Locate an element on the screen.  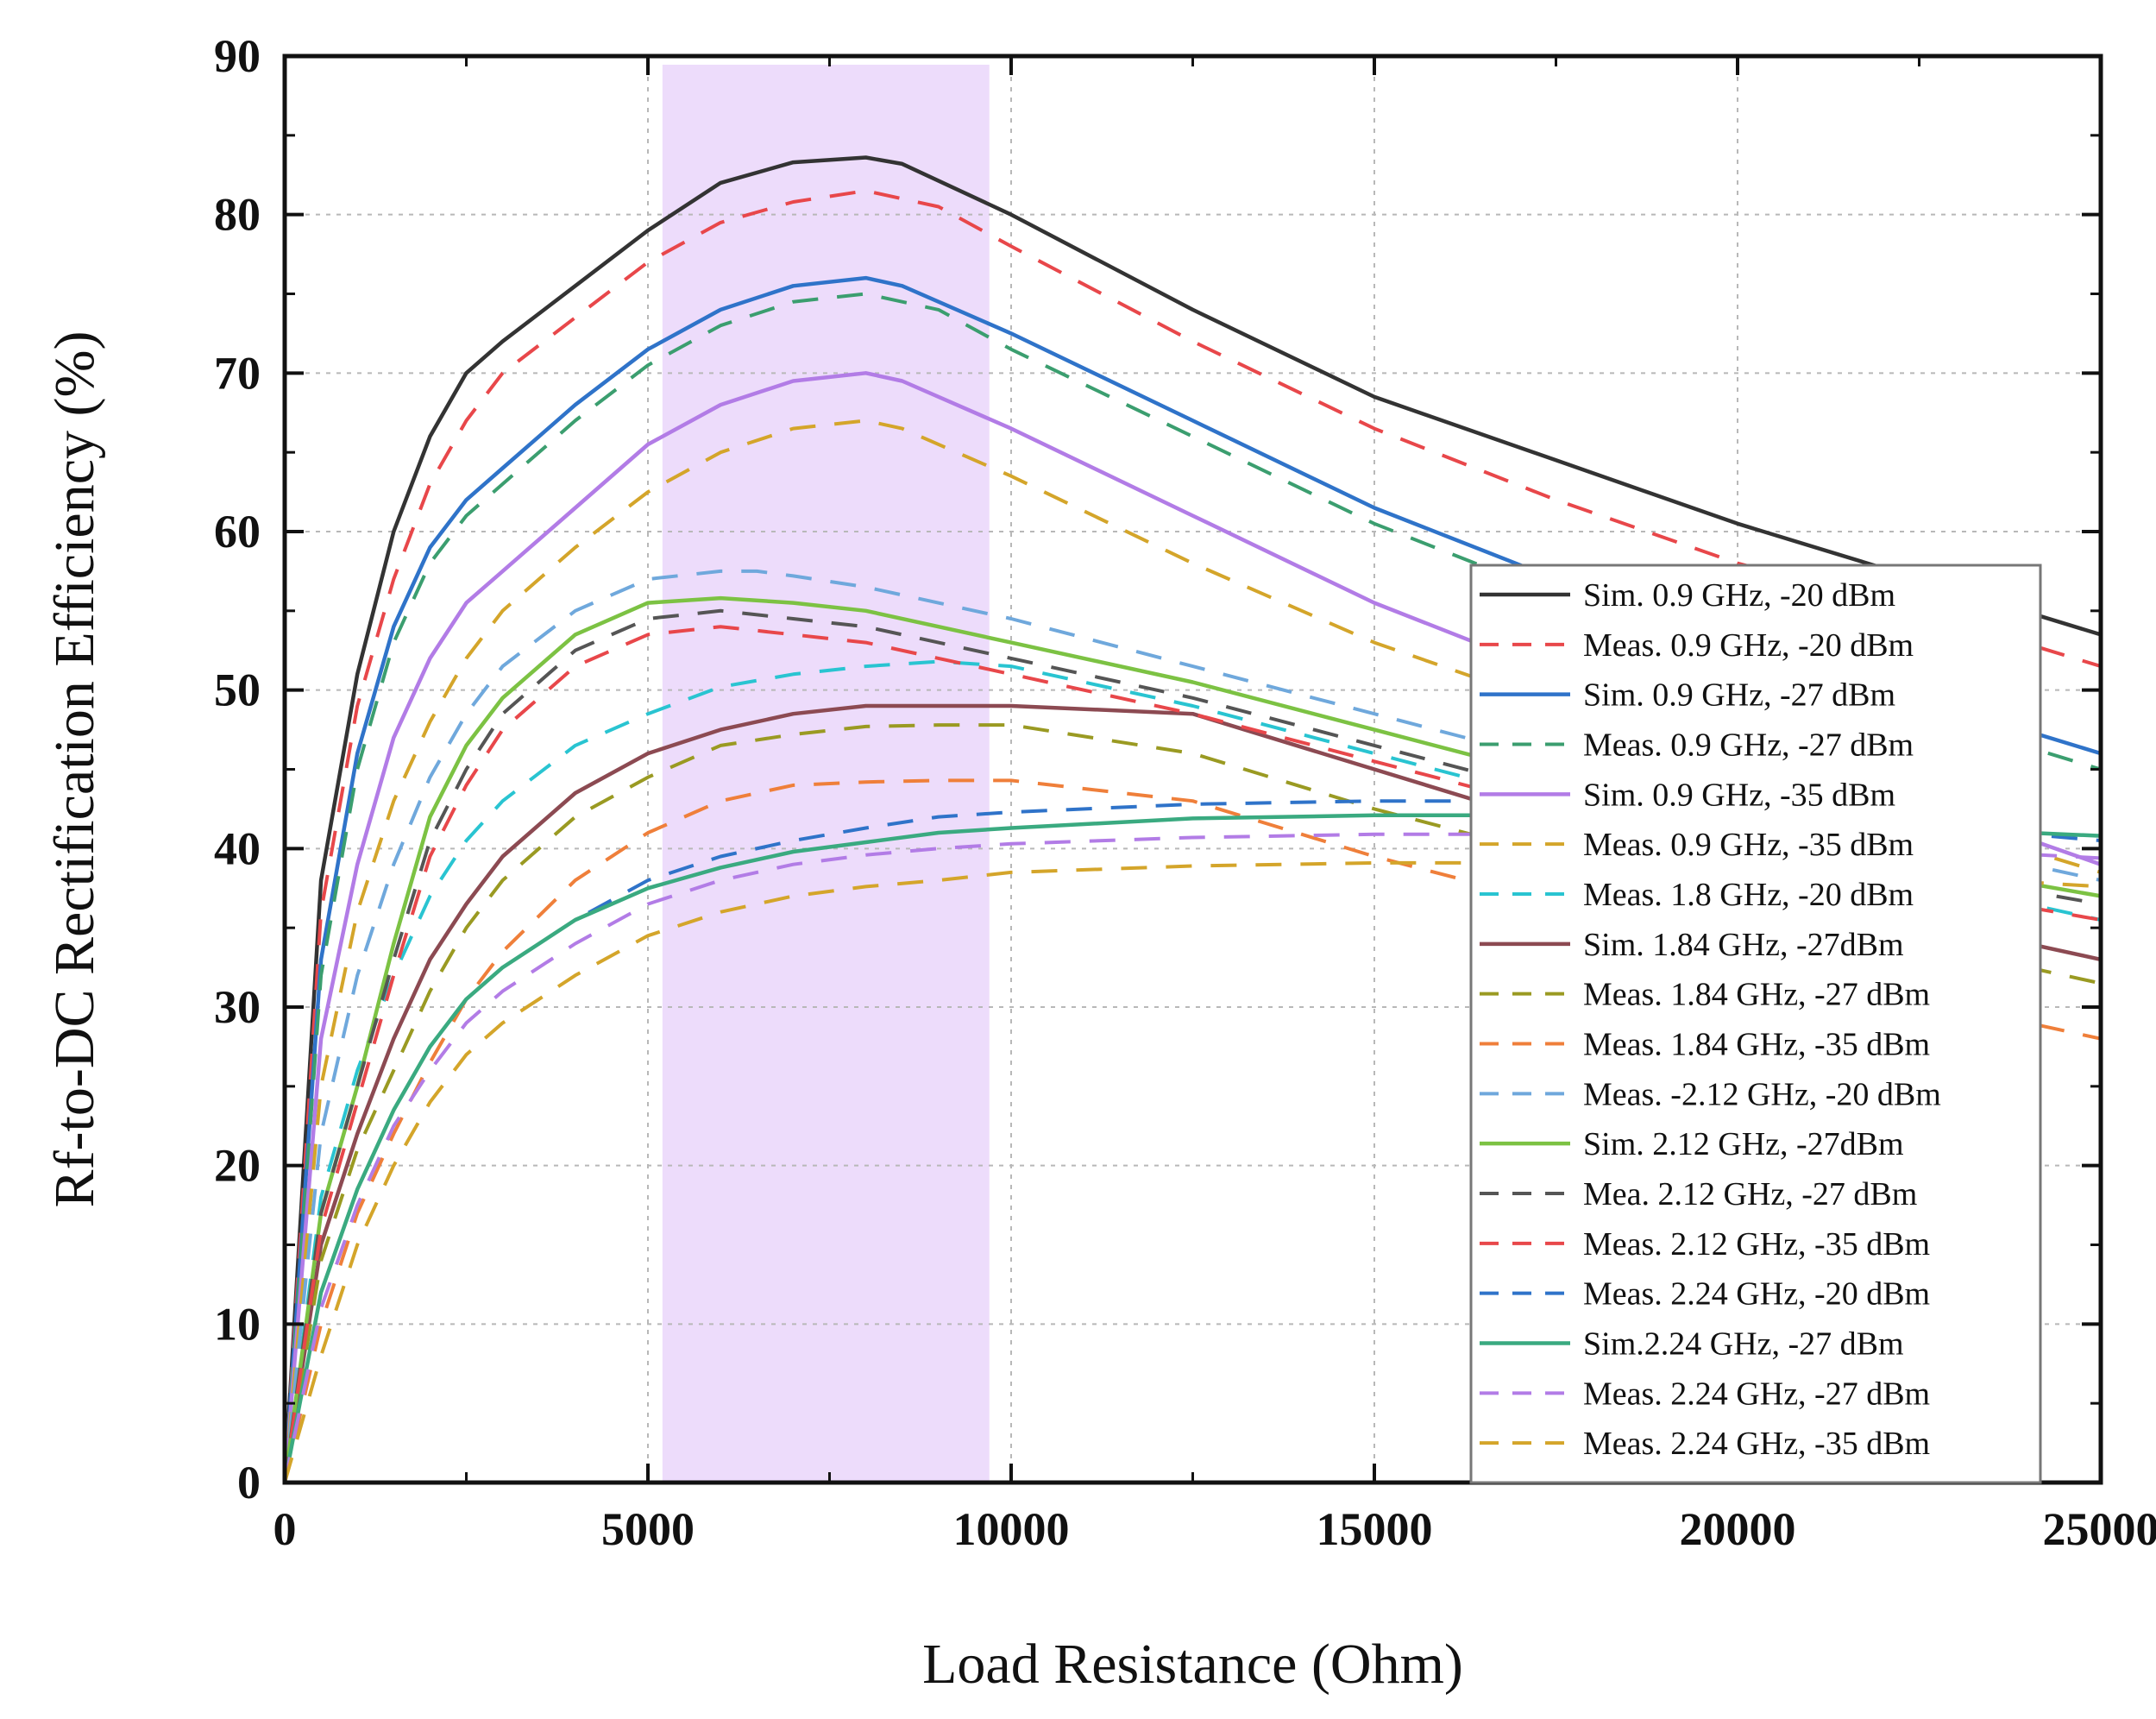
legend-label: Meas. 0.9 GHz, -20 dBm is located at coordinates (1749, 645).